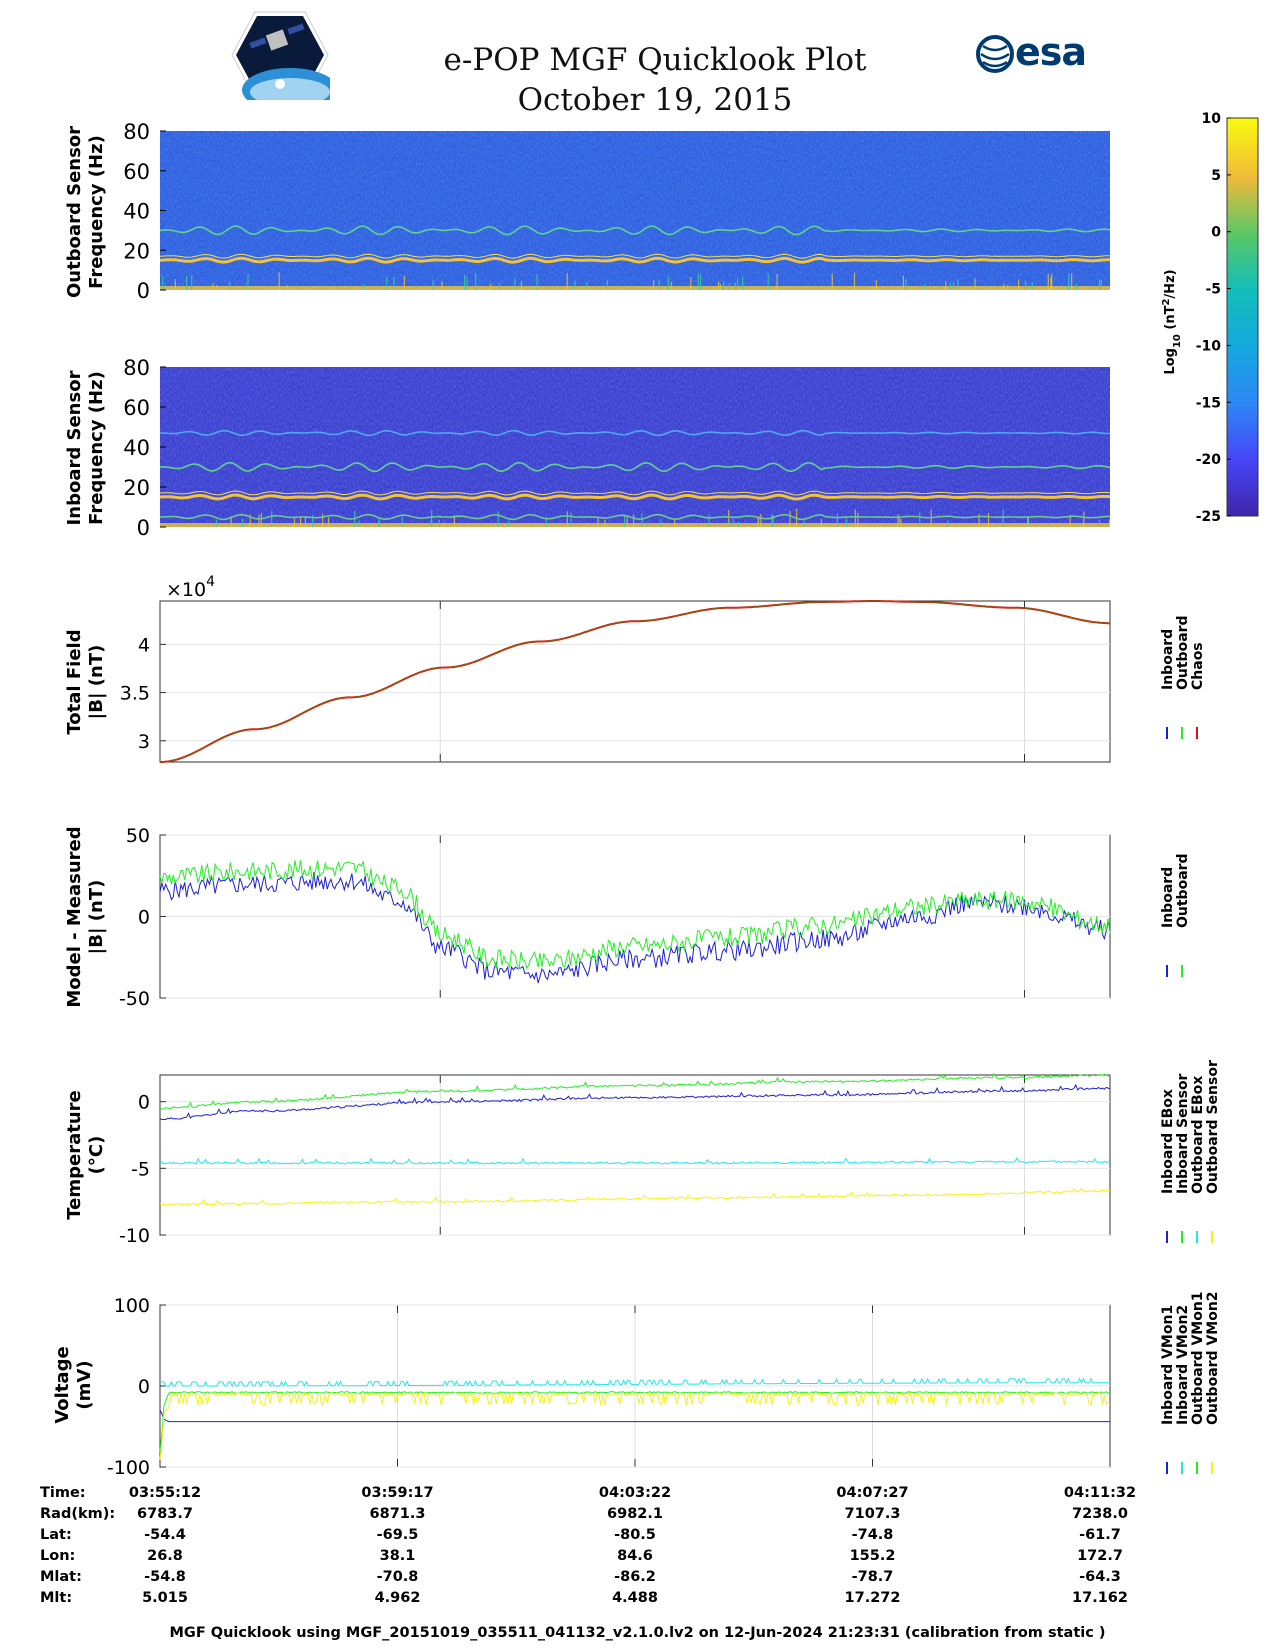 This screenshot has height=1650, width=1275. I want to click on voltage-ytick-label: -100, so click(128, 1468).